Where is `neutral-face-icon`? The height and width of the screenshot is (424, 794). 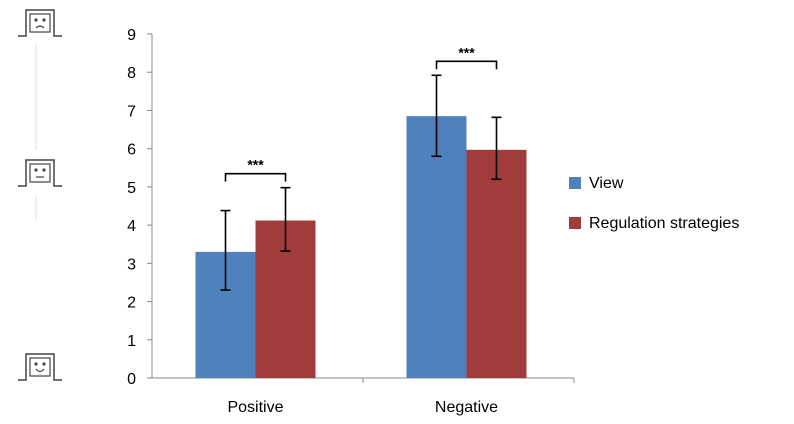
neutral-face-icon is located at coordinates (40, 173).